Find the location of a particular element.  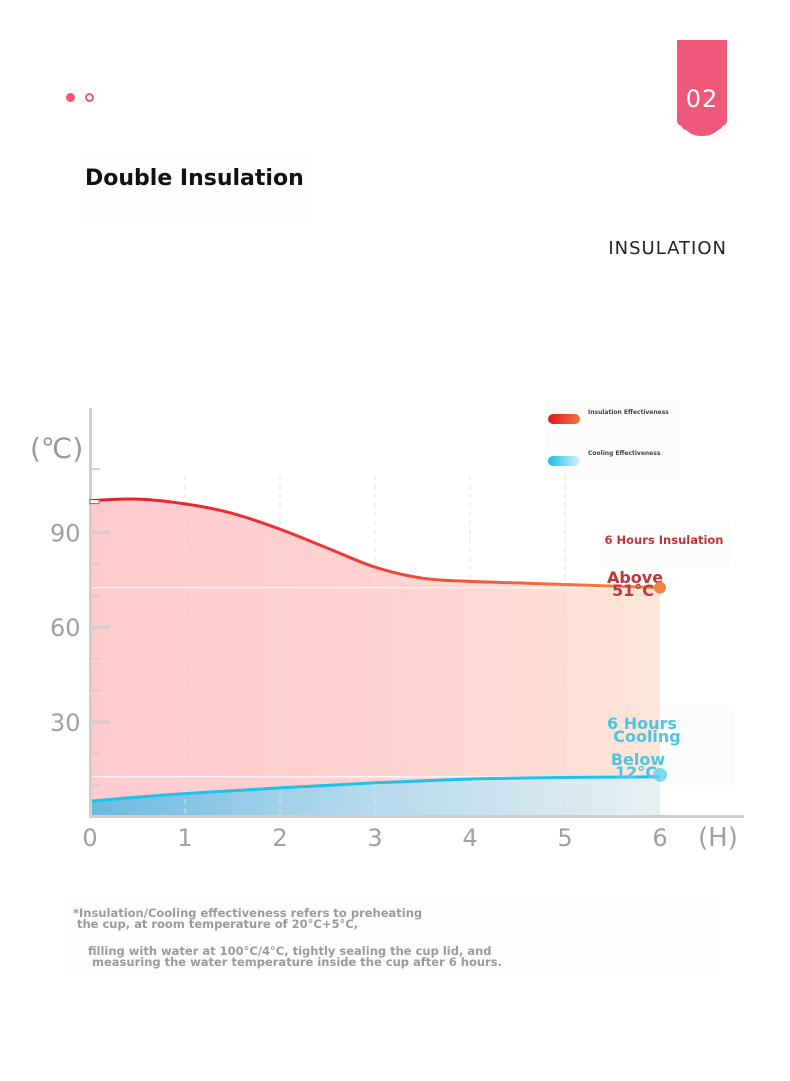

insulation-annotation-title: 6 Hours Insulation is located at coordinates (664, 540).